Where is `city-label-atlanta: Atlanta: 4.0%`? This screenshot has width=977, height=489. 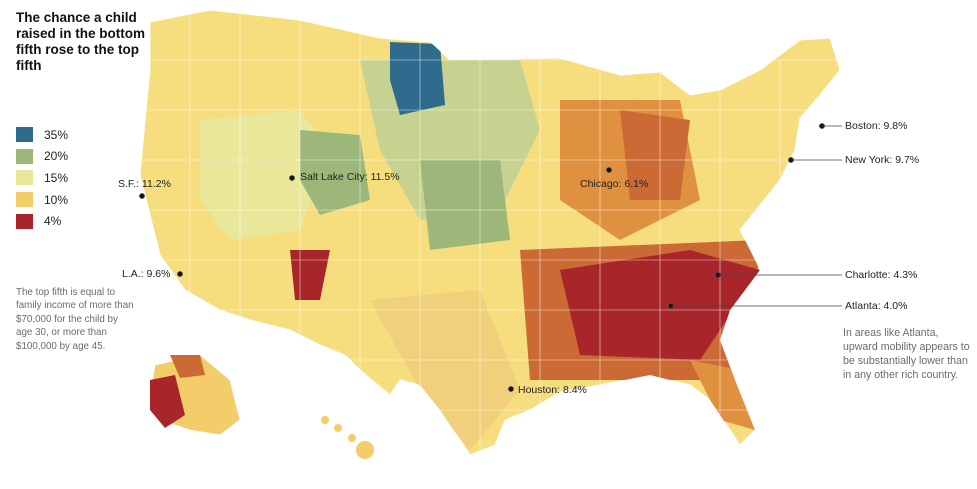 city-label-atlanta: Atlanta: 4.0% is located at coordinates (876, 306).